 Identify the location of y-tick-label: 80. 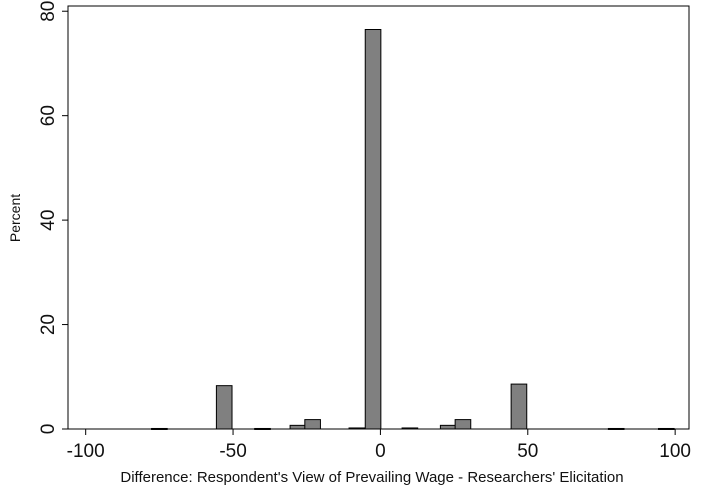
(48, 11).